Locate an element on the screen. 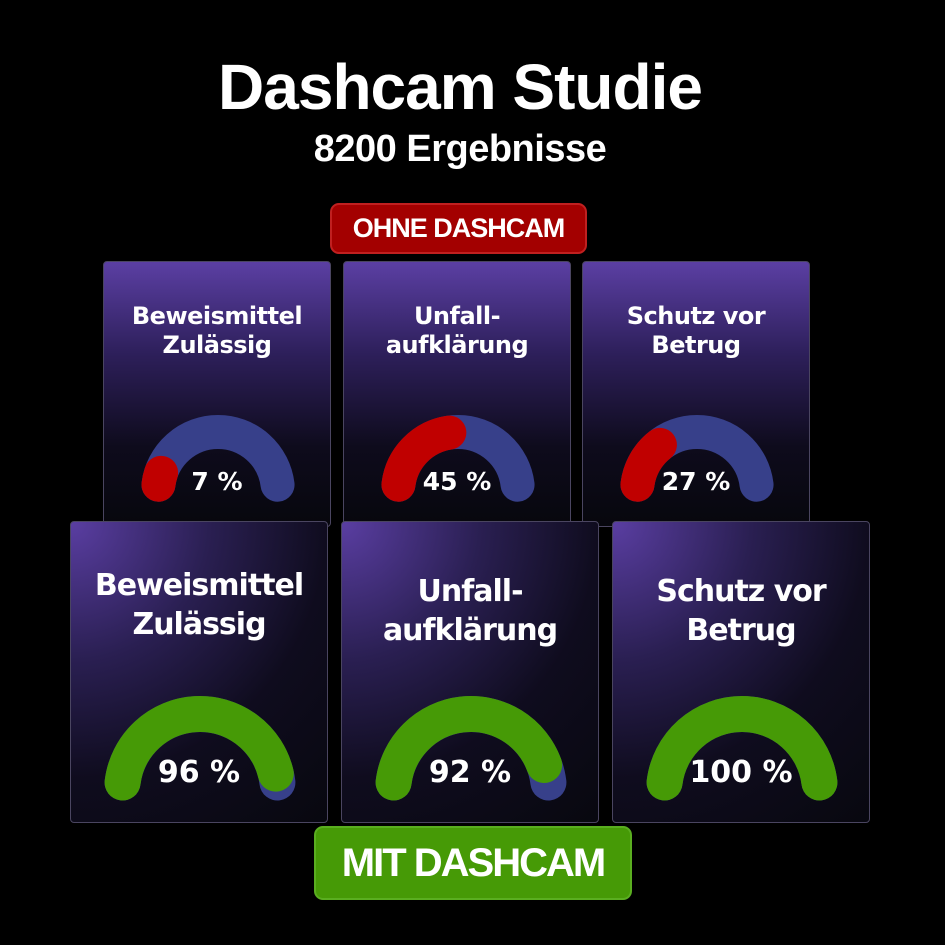  gauge-value: 45 % is located at coordinates (457, 481).